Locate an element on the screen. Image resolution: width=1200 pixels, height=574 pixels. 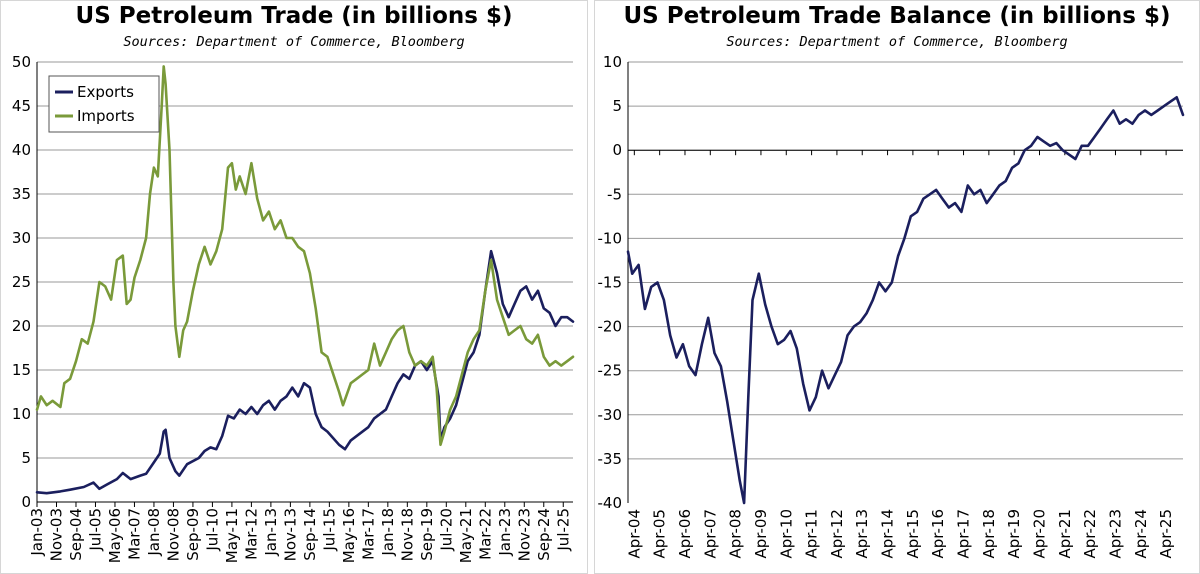
x-tick-label: Nov-18 is located at coordinates (407, 534).